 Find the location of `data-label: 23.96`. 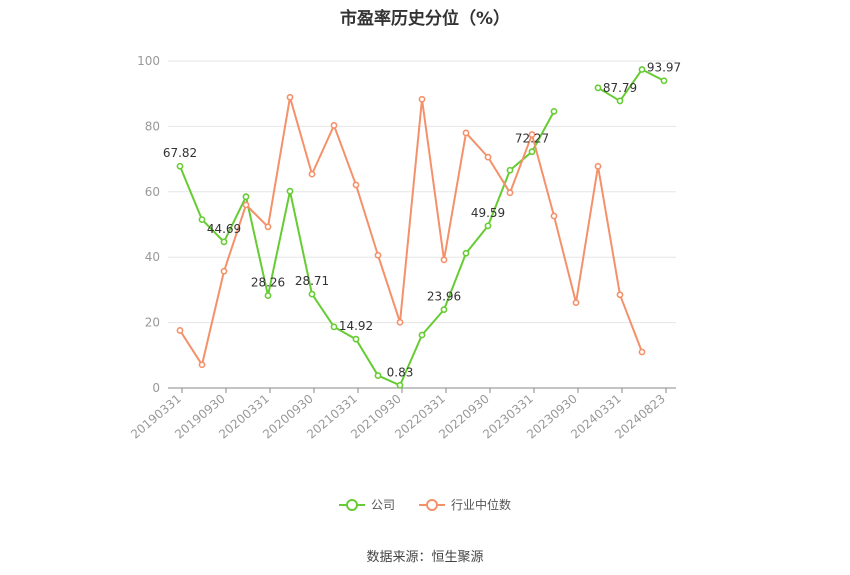

data-label: 23.96 is located at coordinates (444, 297).